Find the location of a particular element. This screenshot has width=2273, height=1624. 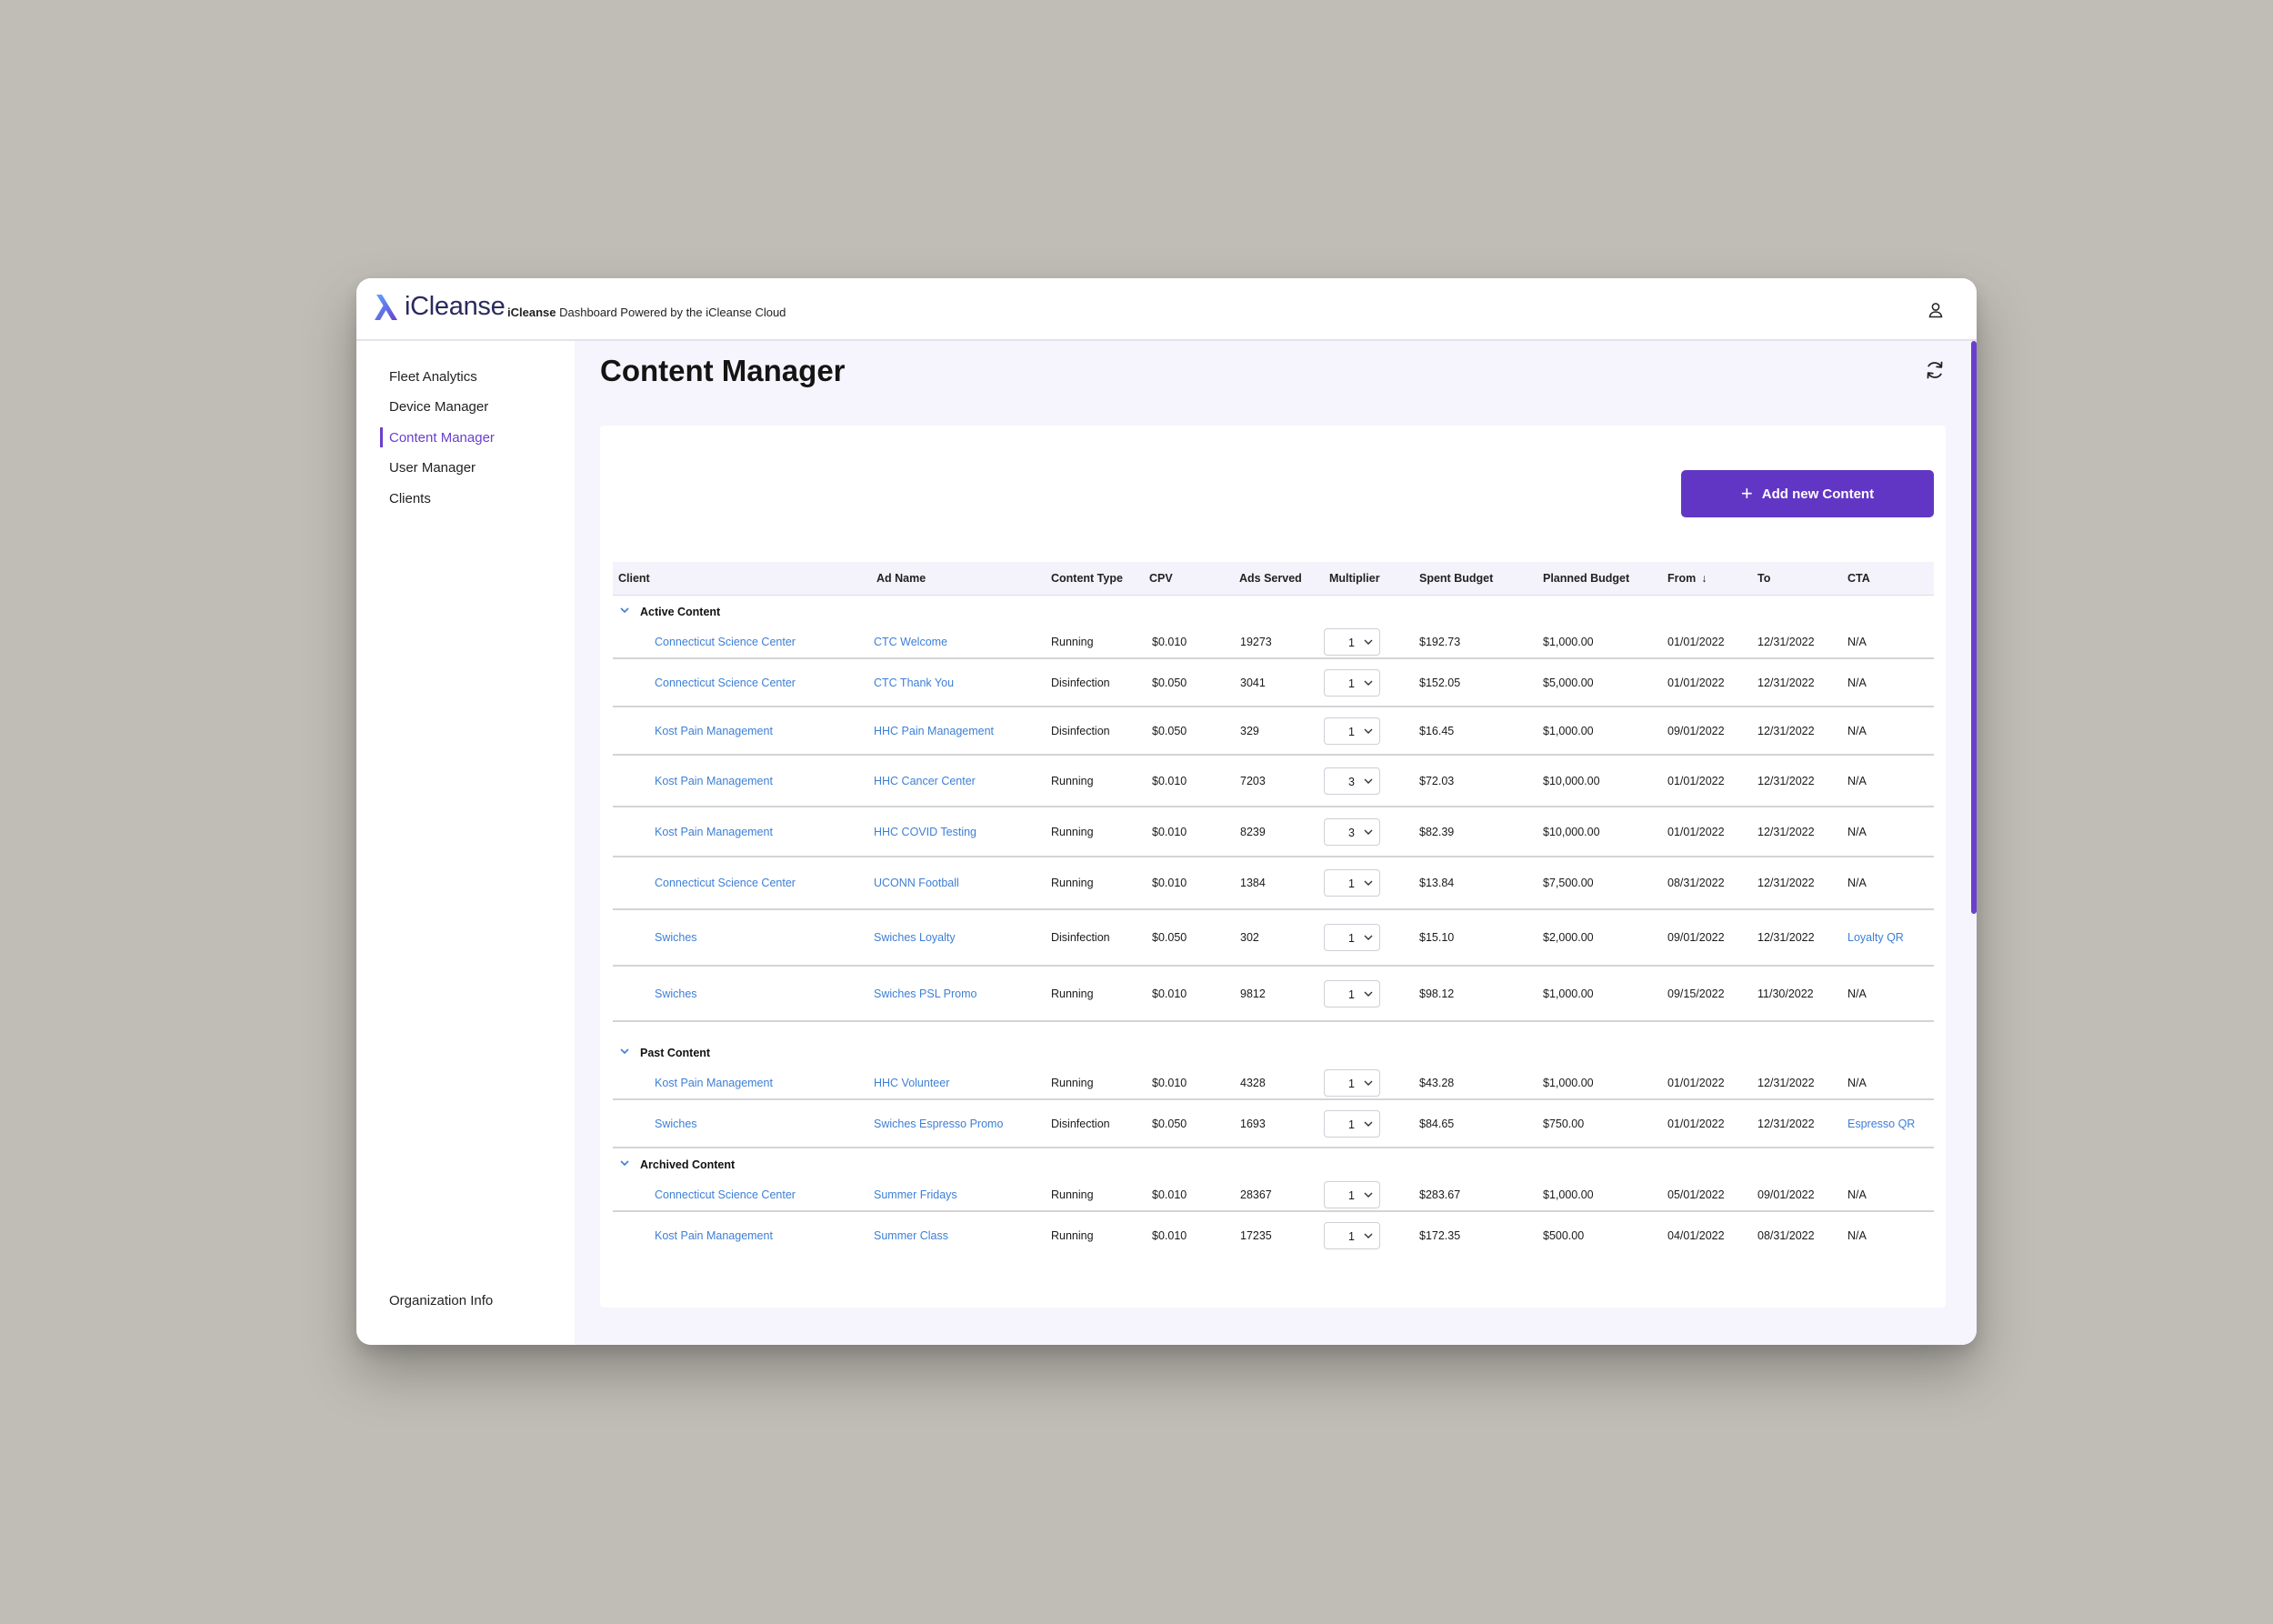

sidebar-item-device-manager: Device Manager is located at coordinates (439, 407).